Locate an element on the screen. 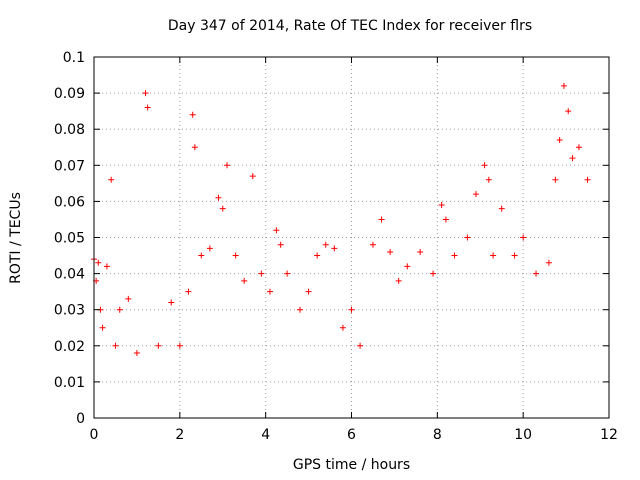 The width and height of the screenshot is (640, 480). y-tick-label: 0.06 is located at coordinates (69, 202).